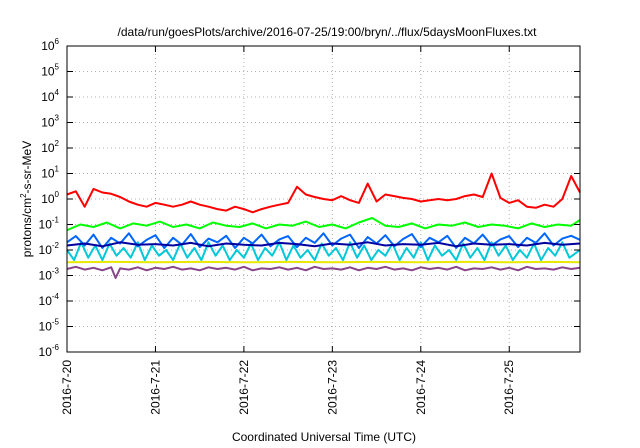  Describe the element at coordinates (56, 322) in the screenshot. I see `y-tick-exp: -5` at that location.